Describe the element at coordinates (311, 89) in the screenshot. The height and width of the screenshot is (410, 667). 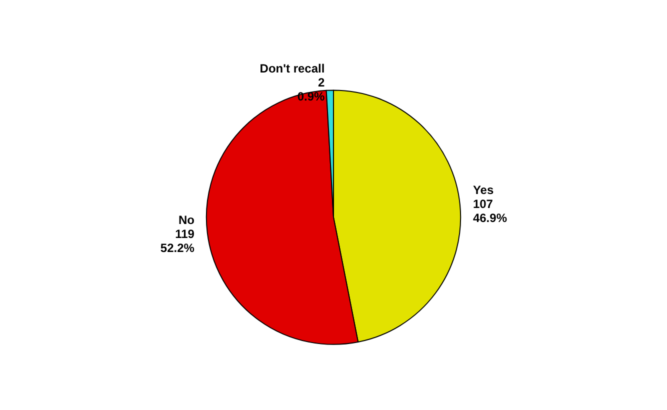
I see `data-label: 2 0.9%` at that location.